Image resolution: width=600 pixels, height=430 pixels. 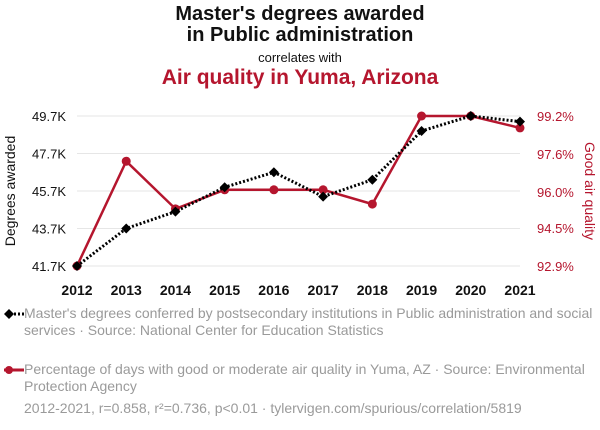 I want to click on x-tick-label: 2013, so click(x=126, y=290).